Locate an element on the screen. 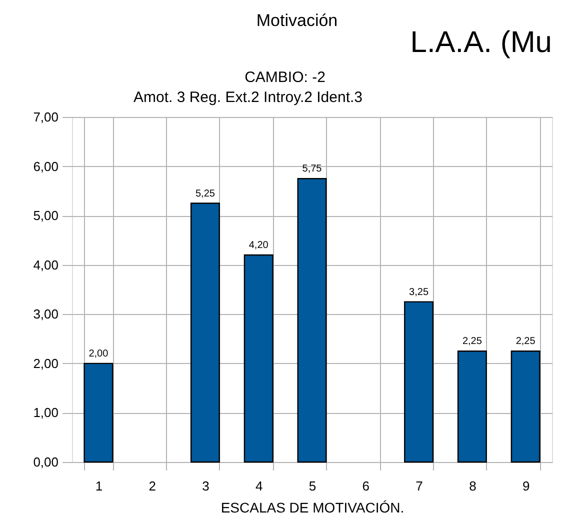  x-tick-label: 4 is located at coordinates (259, 486).